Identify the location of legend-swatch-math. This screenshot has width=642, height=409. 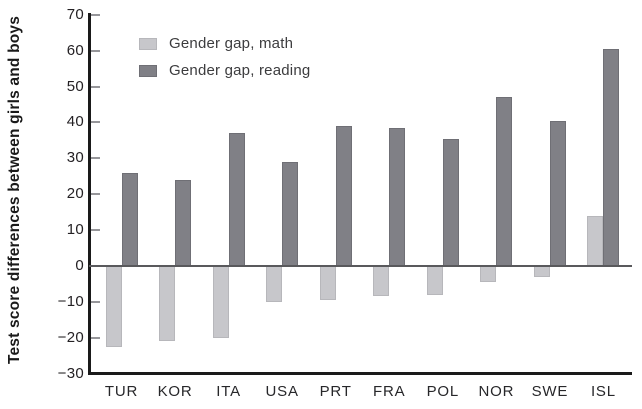
(148, 43).